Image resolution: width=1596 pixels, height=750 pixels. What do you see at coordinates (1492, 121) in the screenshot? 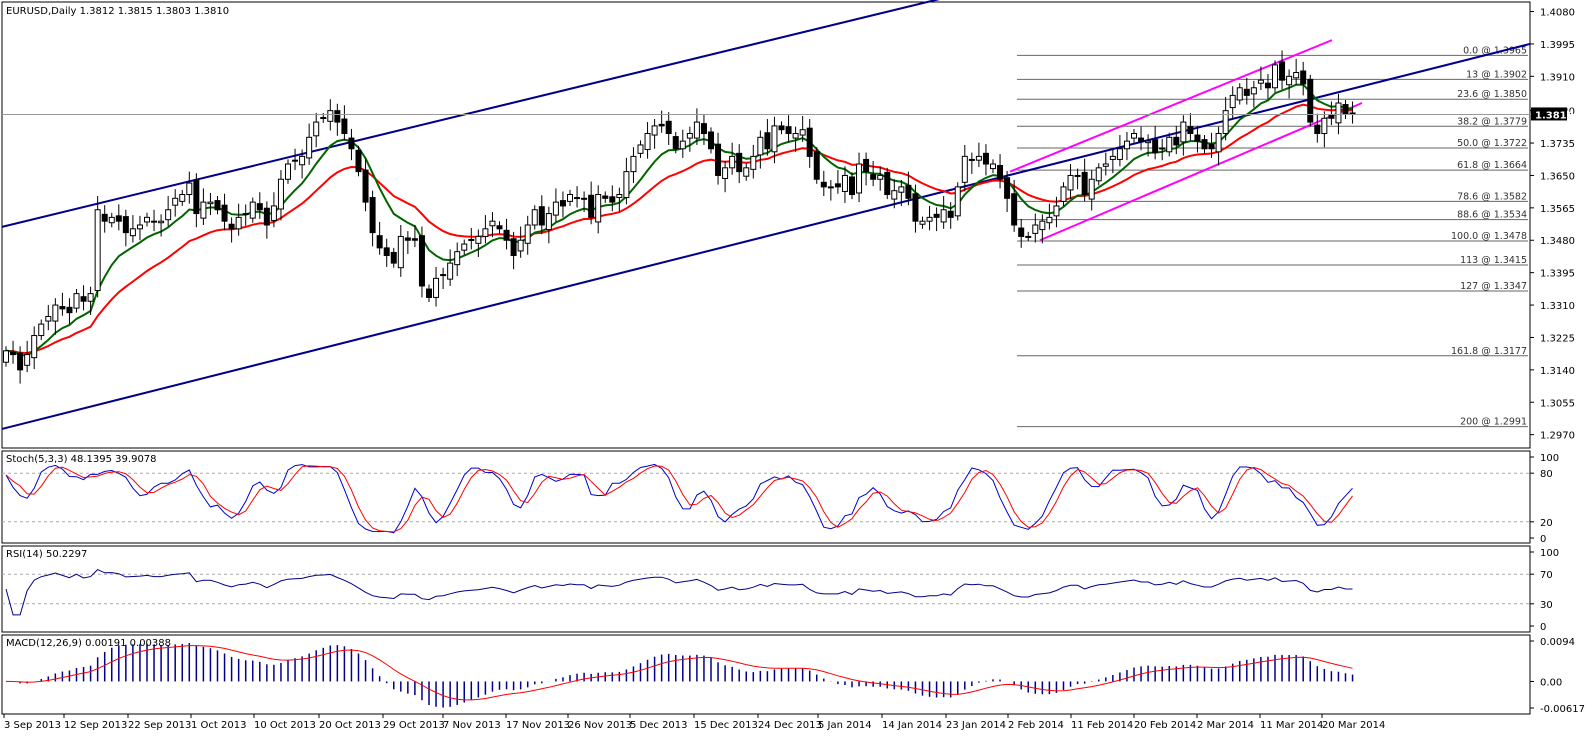
I see `fib-level-label: 38.2 @ 1.3779` at bounding box center [1492, 121].